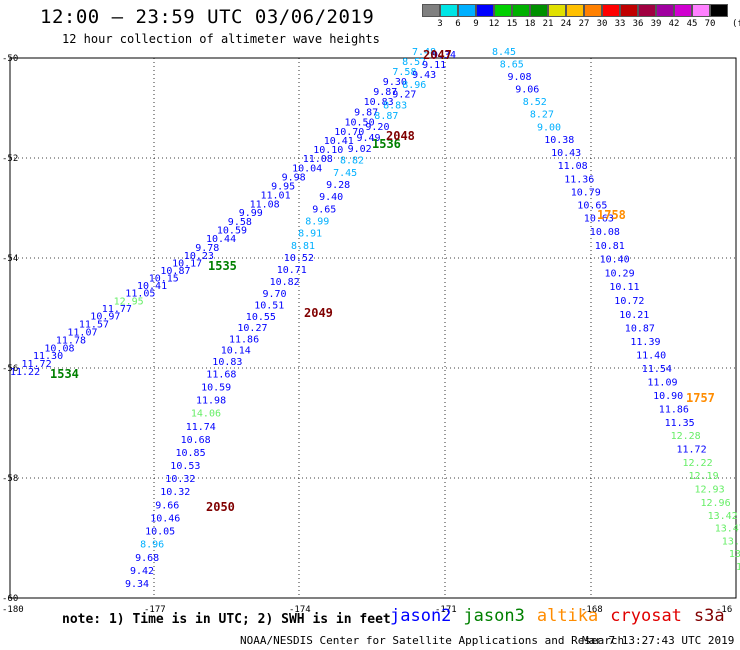 This screenshot has width=740, height=650. Describe the element at coordinates (94, 325) in the screenshot. I see `swh-value-label: 11.57` at that location.